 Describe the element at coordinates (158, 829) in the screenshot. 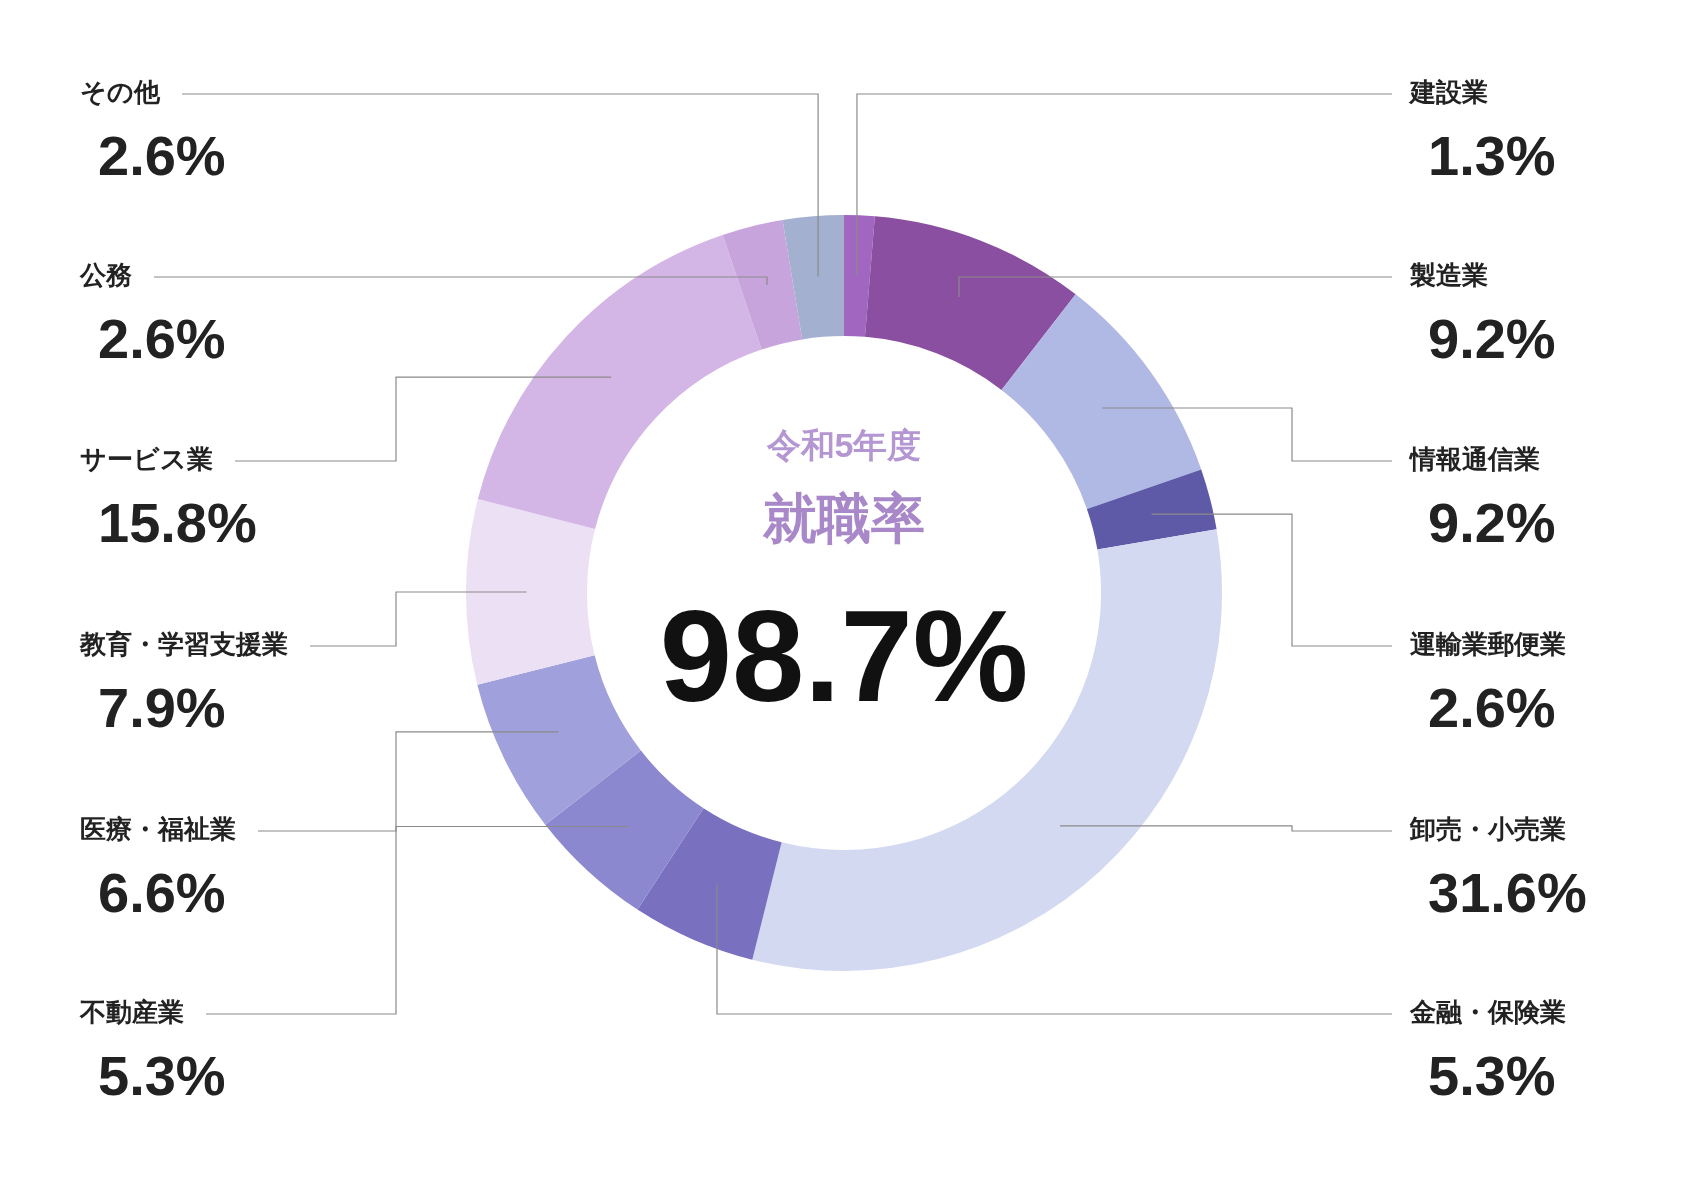

I see `slice-label: 医療・福祉業` at that location.